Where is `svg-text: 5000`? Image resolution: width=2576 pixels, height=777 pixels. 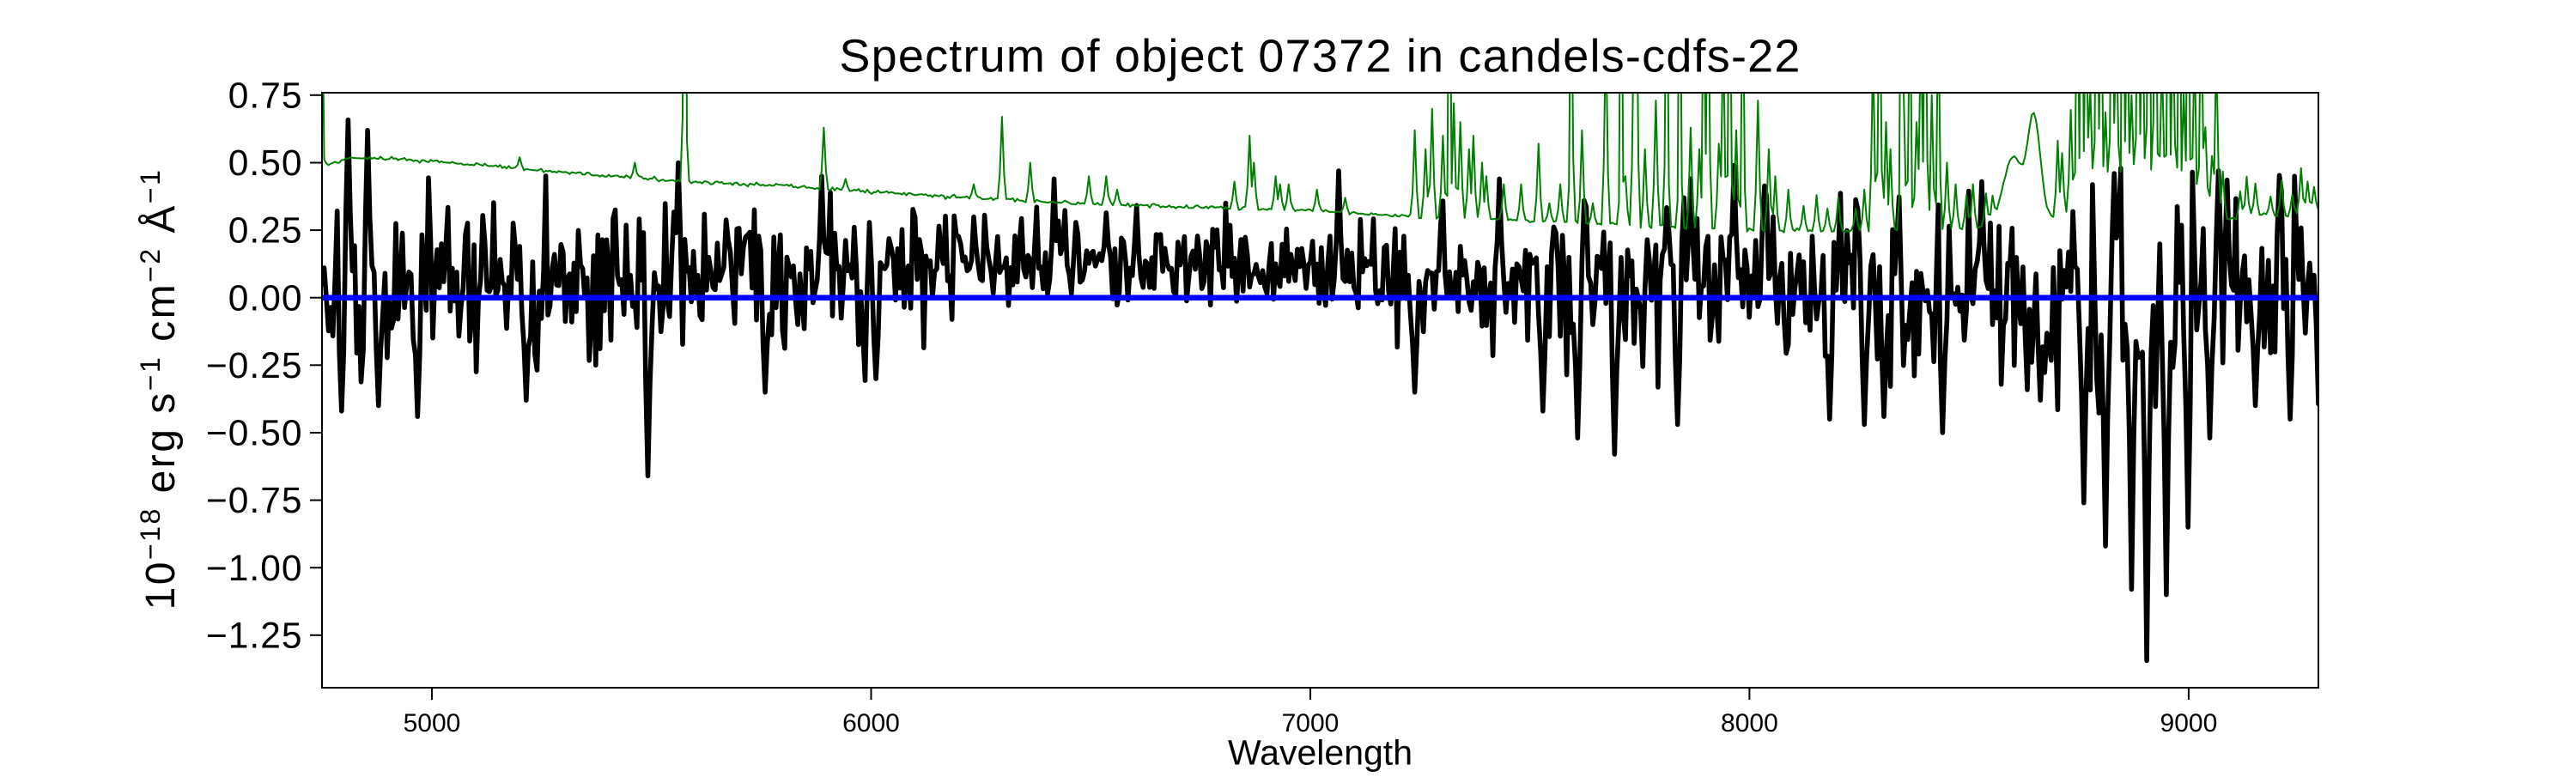 svg-text: 5000 is located at coordinates (432, 723).